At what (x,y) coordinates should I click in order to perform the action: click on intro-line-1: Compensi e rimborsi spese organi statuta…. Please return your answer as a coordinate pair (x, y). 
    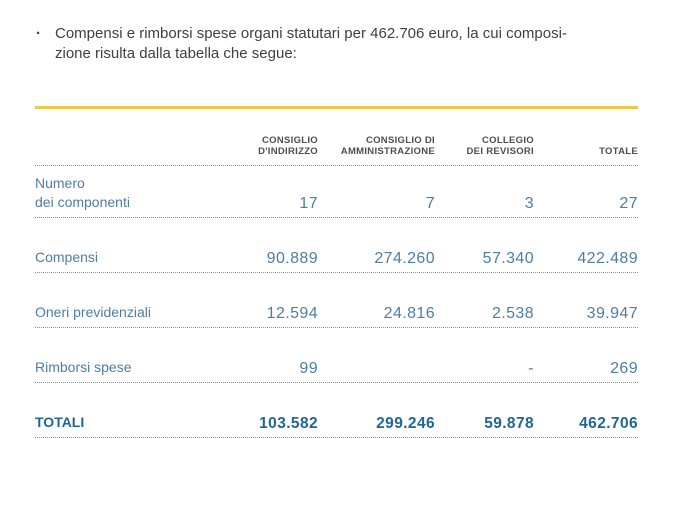
    Looking at the image, I should click on (311, 33).